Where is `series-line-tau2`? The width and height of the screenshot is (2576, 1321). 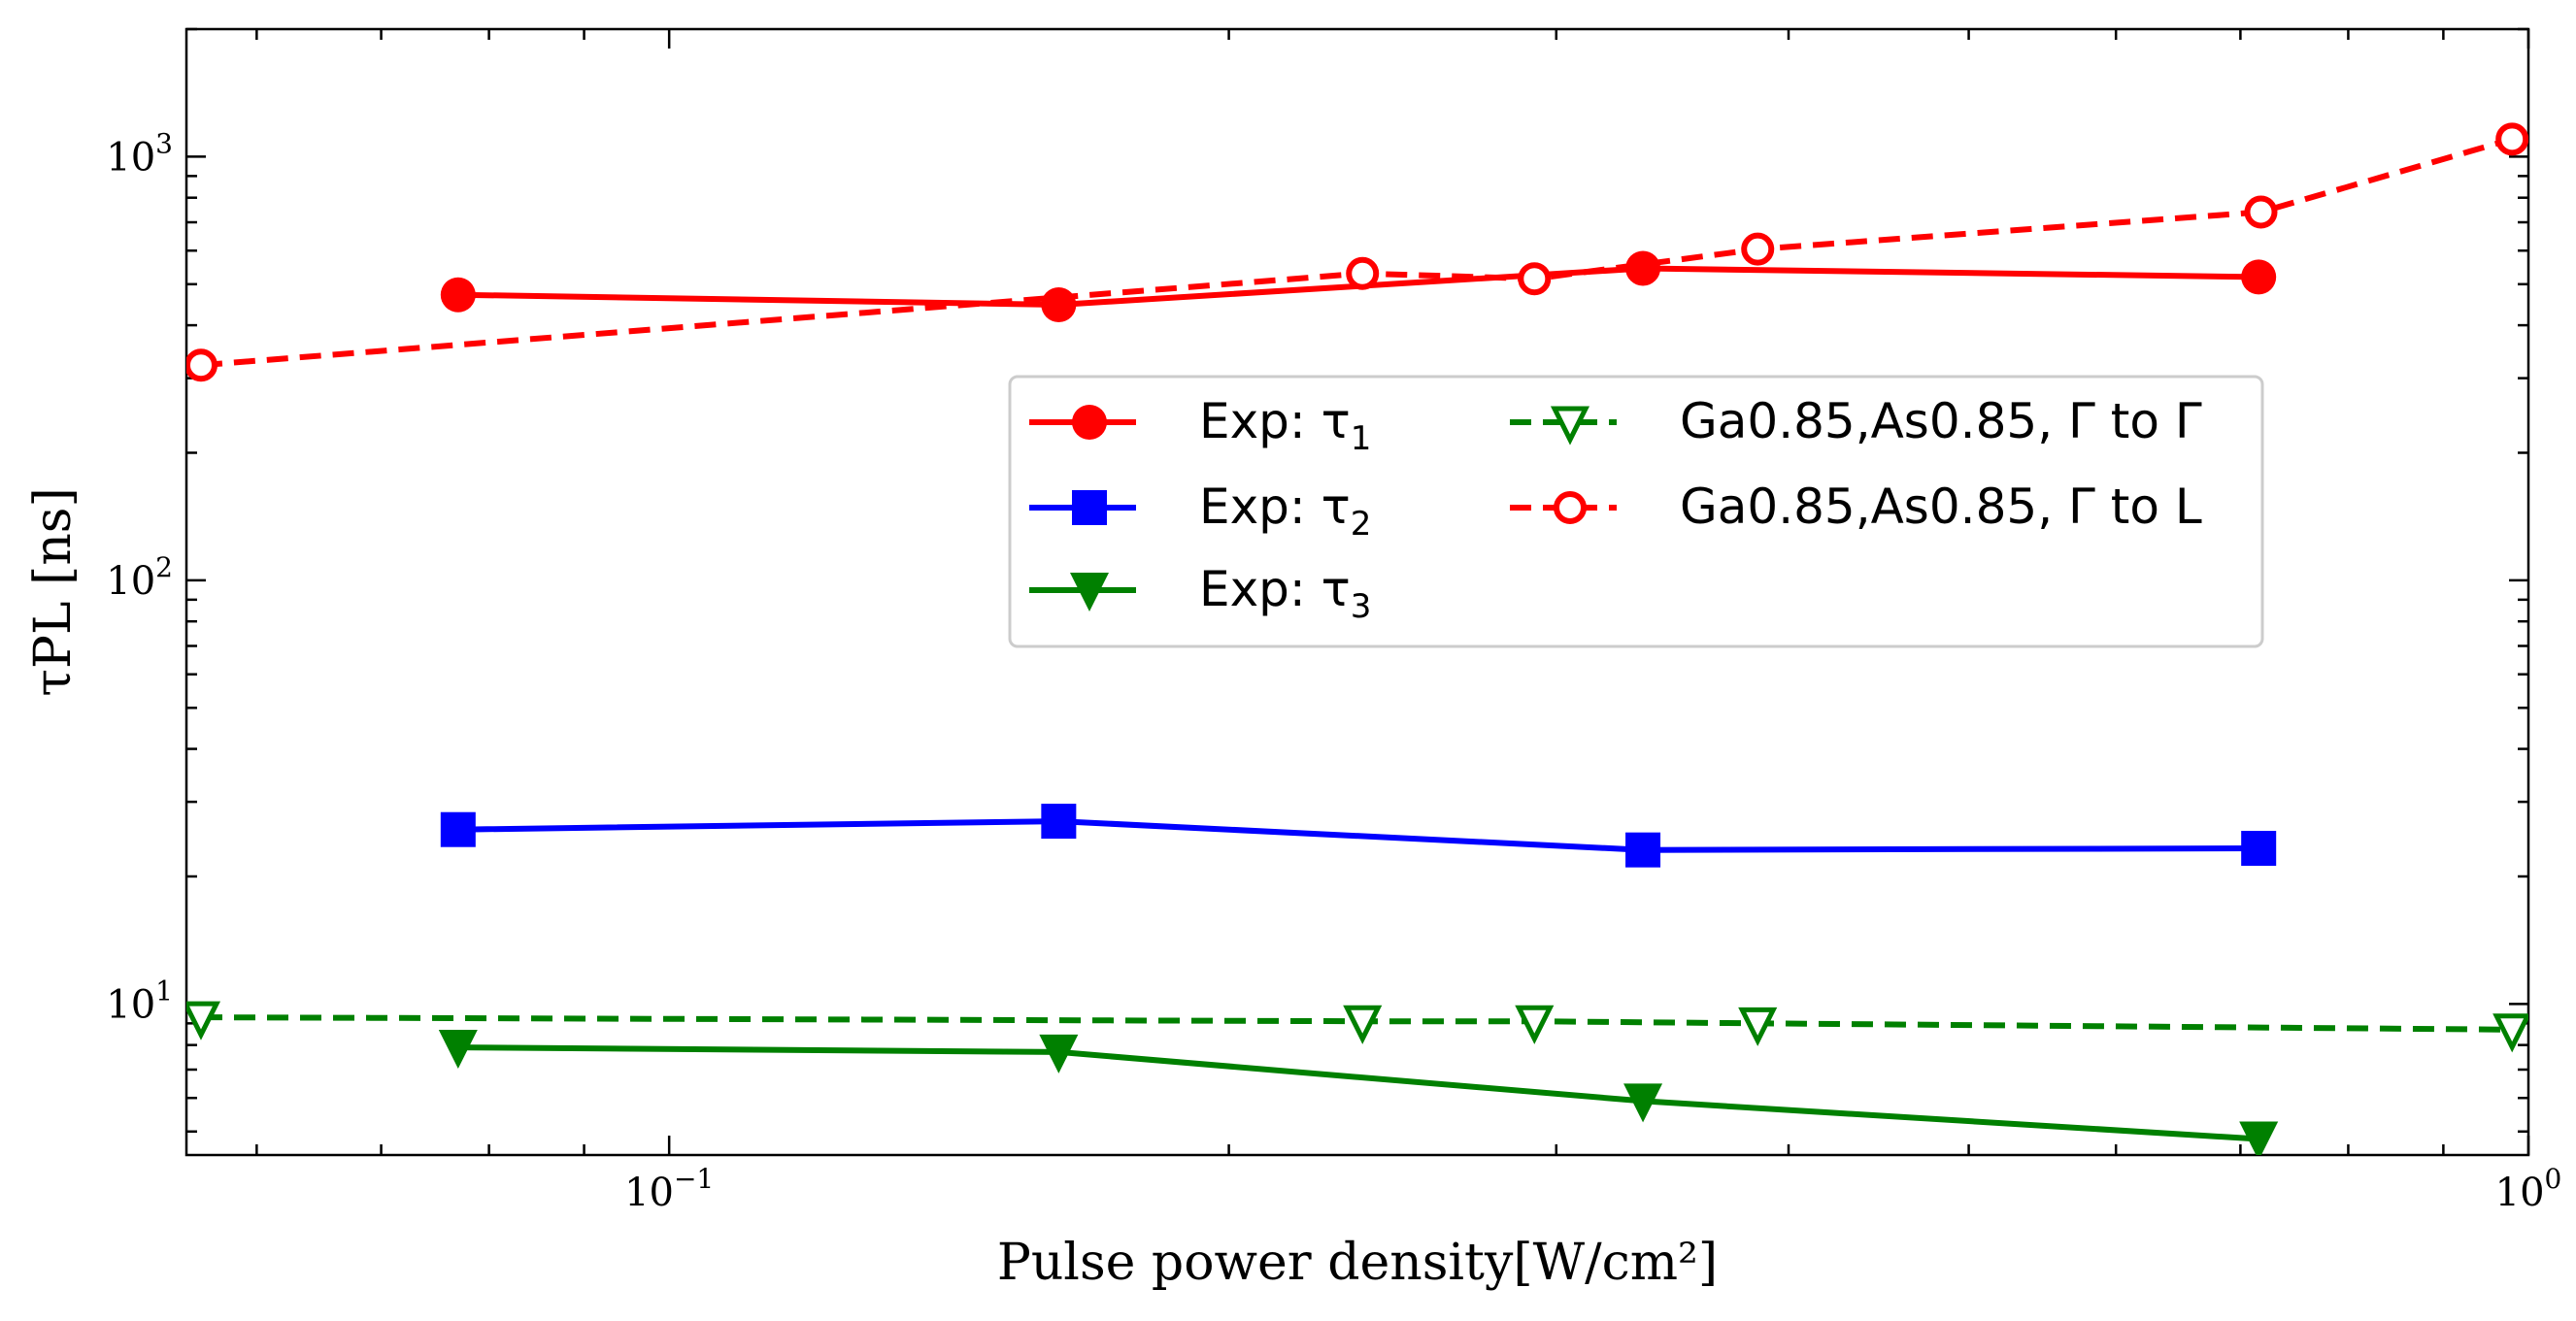
series-line-tau2 is located at coordinates (1358, 835).